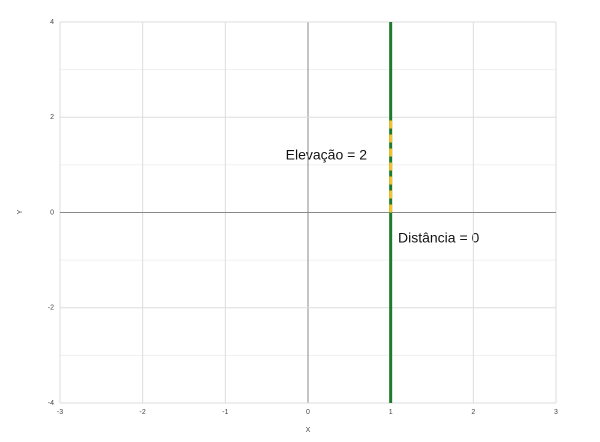 This screenshot has width=600, height=442. I want to click on x-tick-label: 3, so click(556, 412).